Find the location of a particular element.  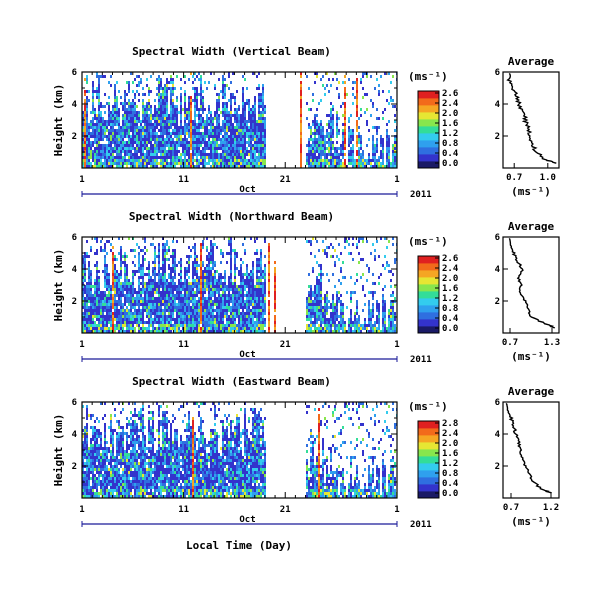

x-tick-label: 1 is located at coordinates (81, 180).